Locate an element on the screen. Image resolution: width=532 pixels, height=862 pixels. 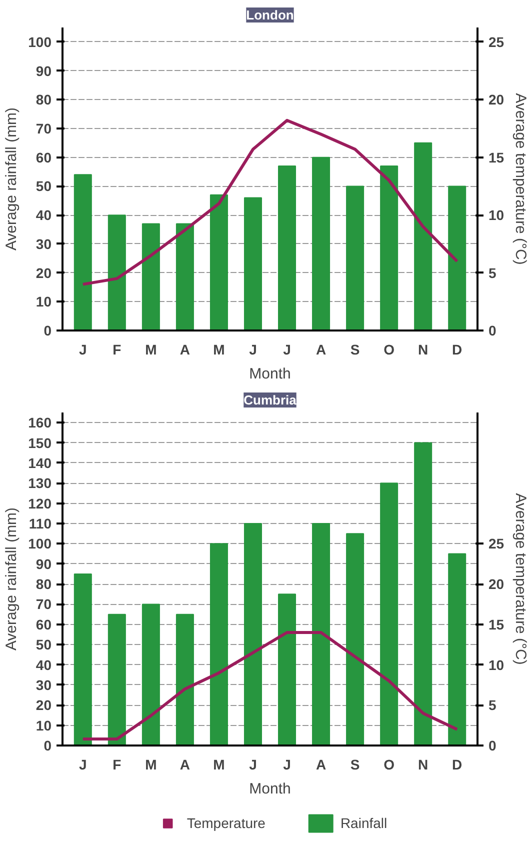
y-tick-label: 140 is located at coordinates (40, 462).